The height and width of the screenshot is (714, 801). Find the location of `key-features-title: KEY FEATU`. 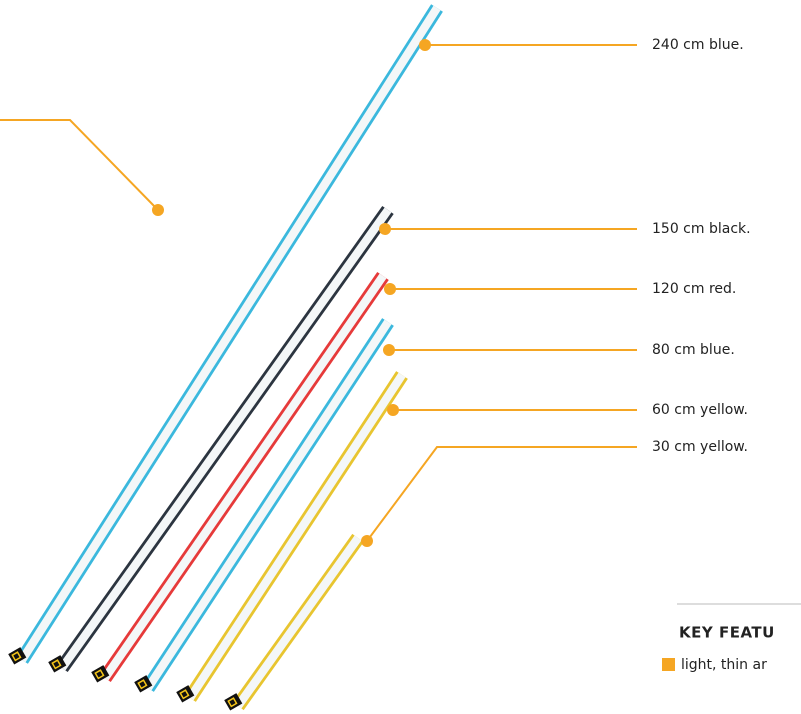

key-features-title: KEY FEATU is located at coordinates (727, 633).